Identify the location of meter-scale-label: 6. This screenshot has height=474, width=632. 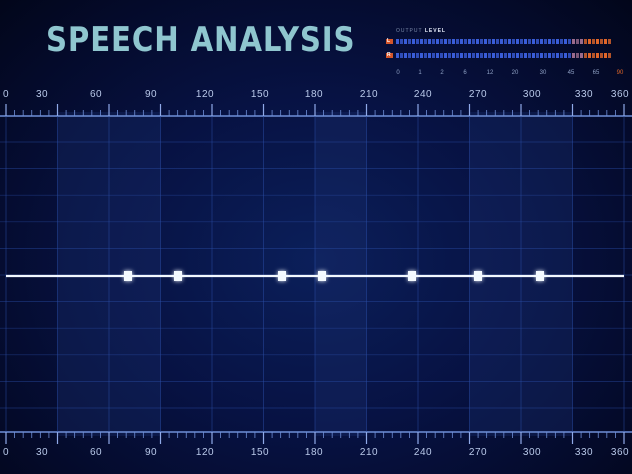
(465, 73).